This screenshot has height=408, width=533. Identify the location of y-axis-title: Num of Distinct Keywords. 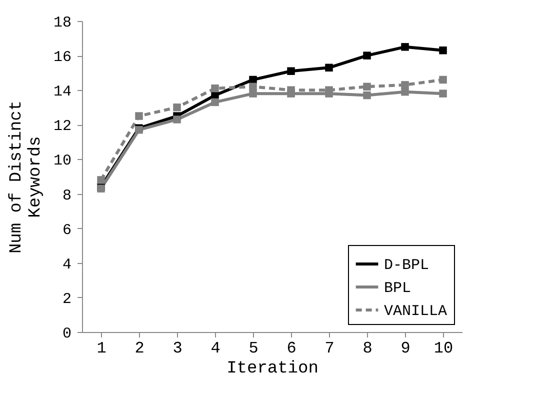
(26, 177).